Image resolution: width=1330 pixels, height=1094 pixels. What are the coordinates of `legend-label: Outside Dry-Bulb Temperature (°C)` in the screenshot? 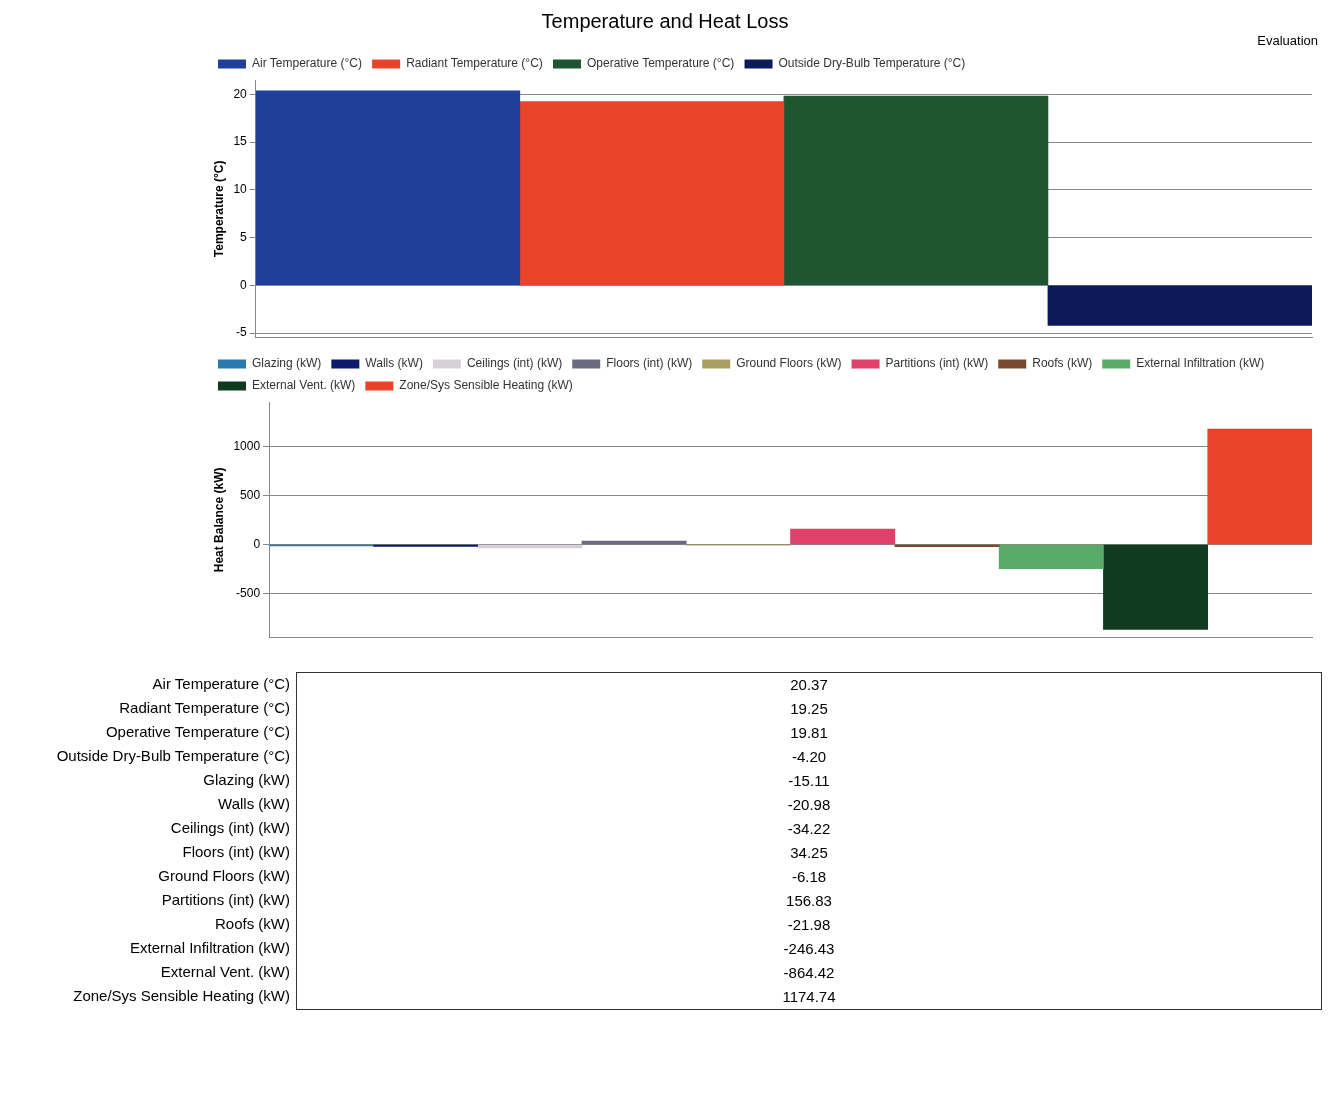 It's located at (872, 63).